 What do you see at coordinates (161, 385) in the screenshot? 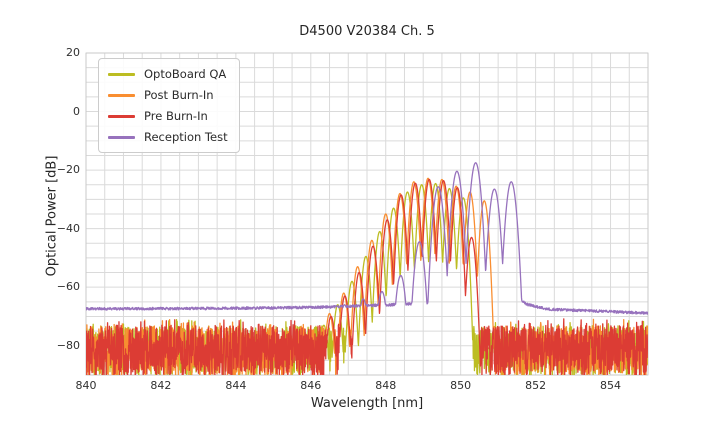
I see `x-tick-label: 842` at bounding box center [161, 385].